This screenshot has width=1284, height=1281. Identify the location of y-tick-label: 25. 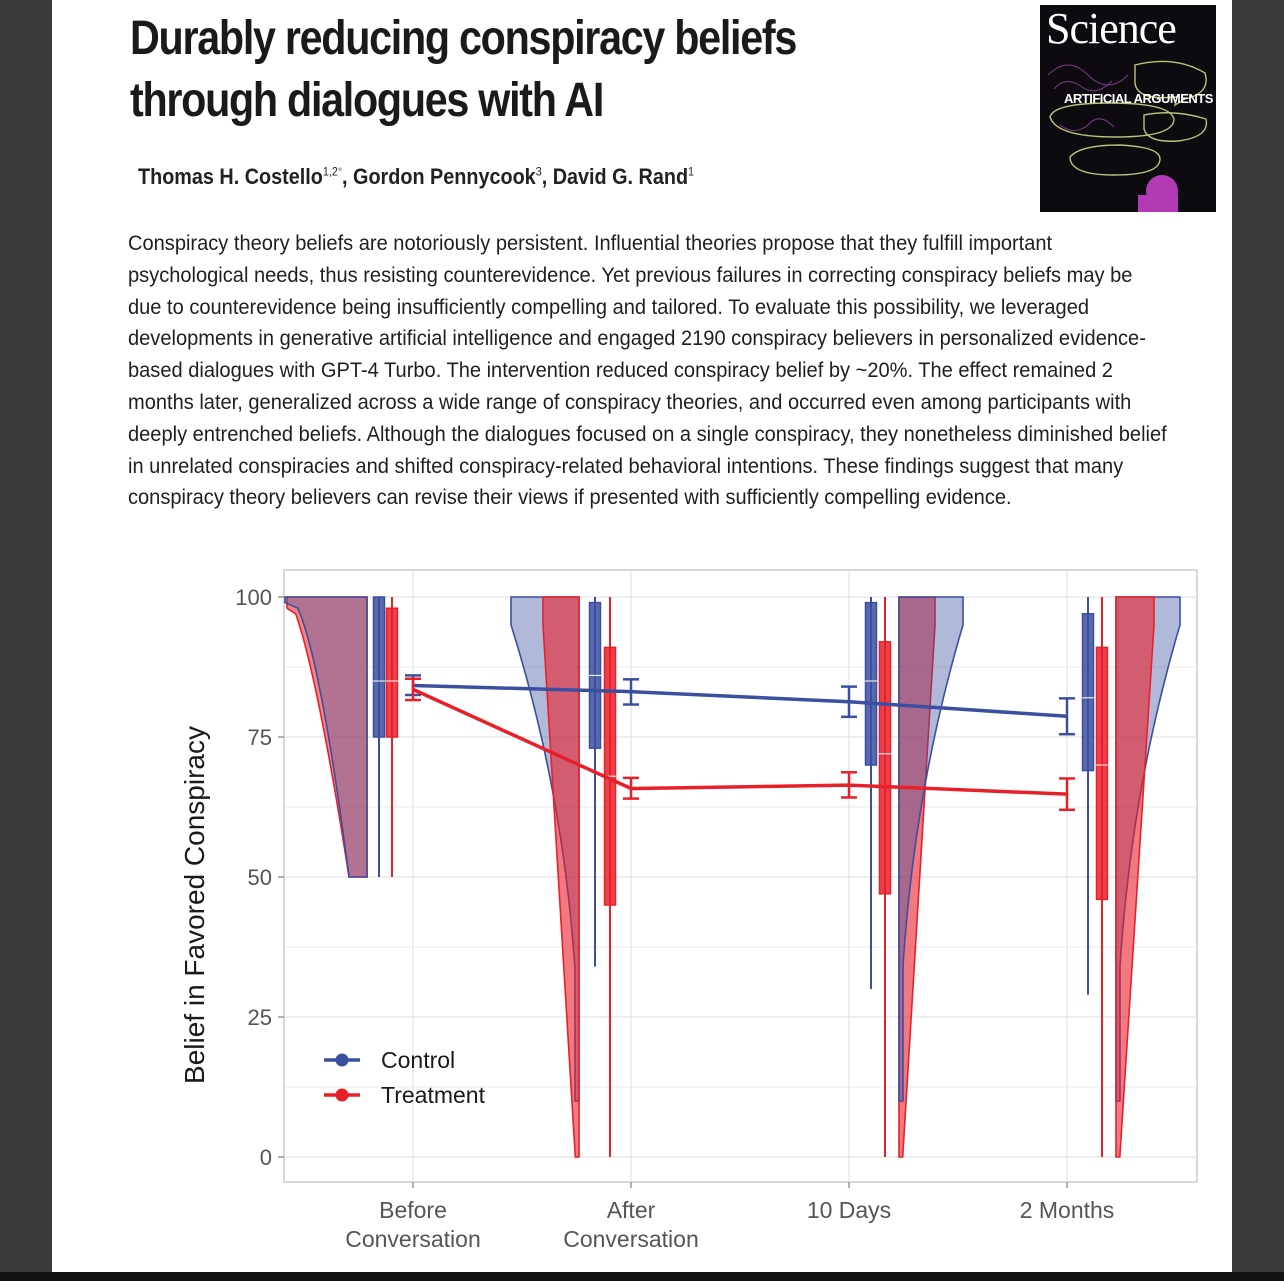
(260, 1017).